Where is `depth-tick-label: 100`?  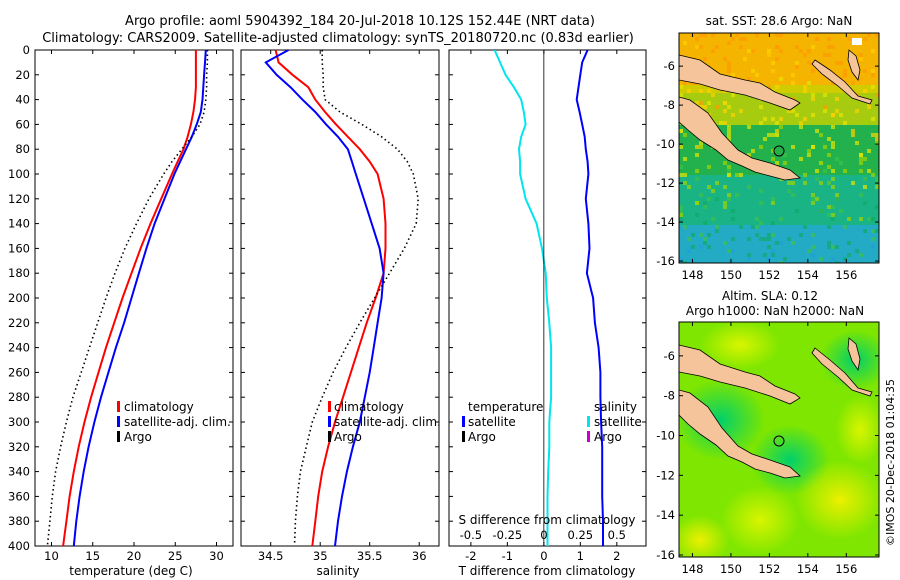
depth-tick-label: 100 is located at coordinates (19, 174).